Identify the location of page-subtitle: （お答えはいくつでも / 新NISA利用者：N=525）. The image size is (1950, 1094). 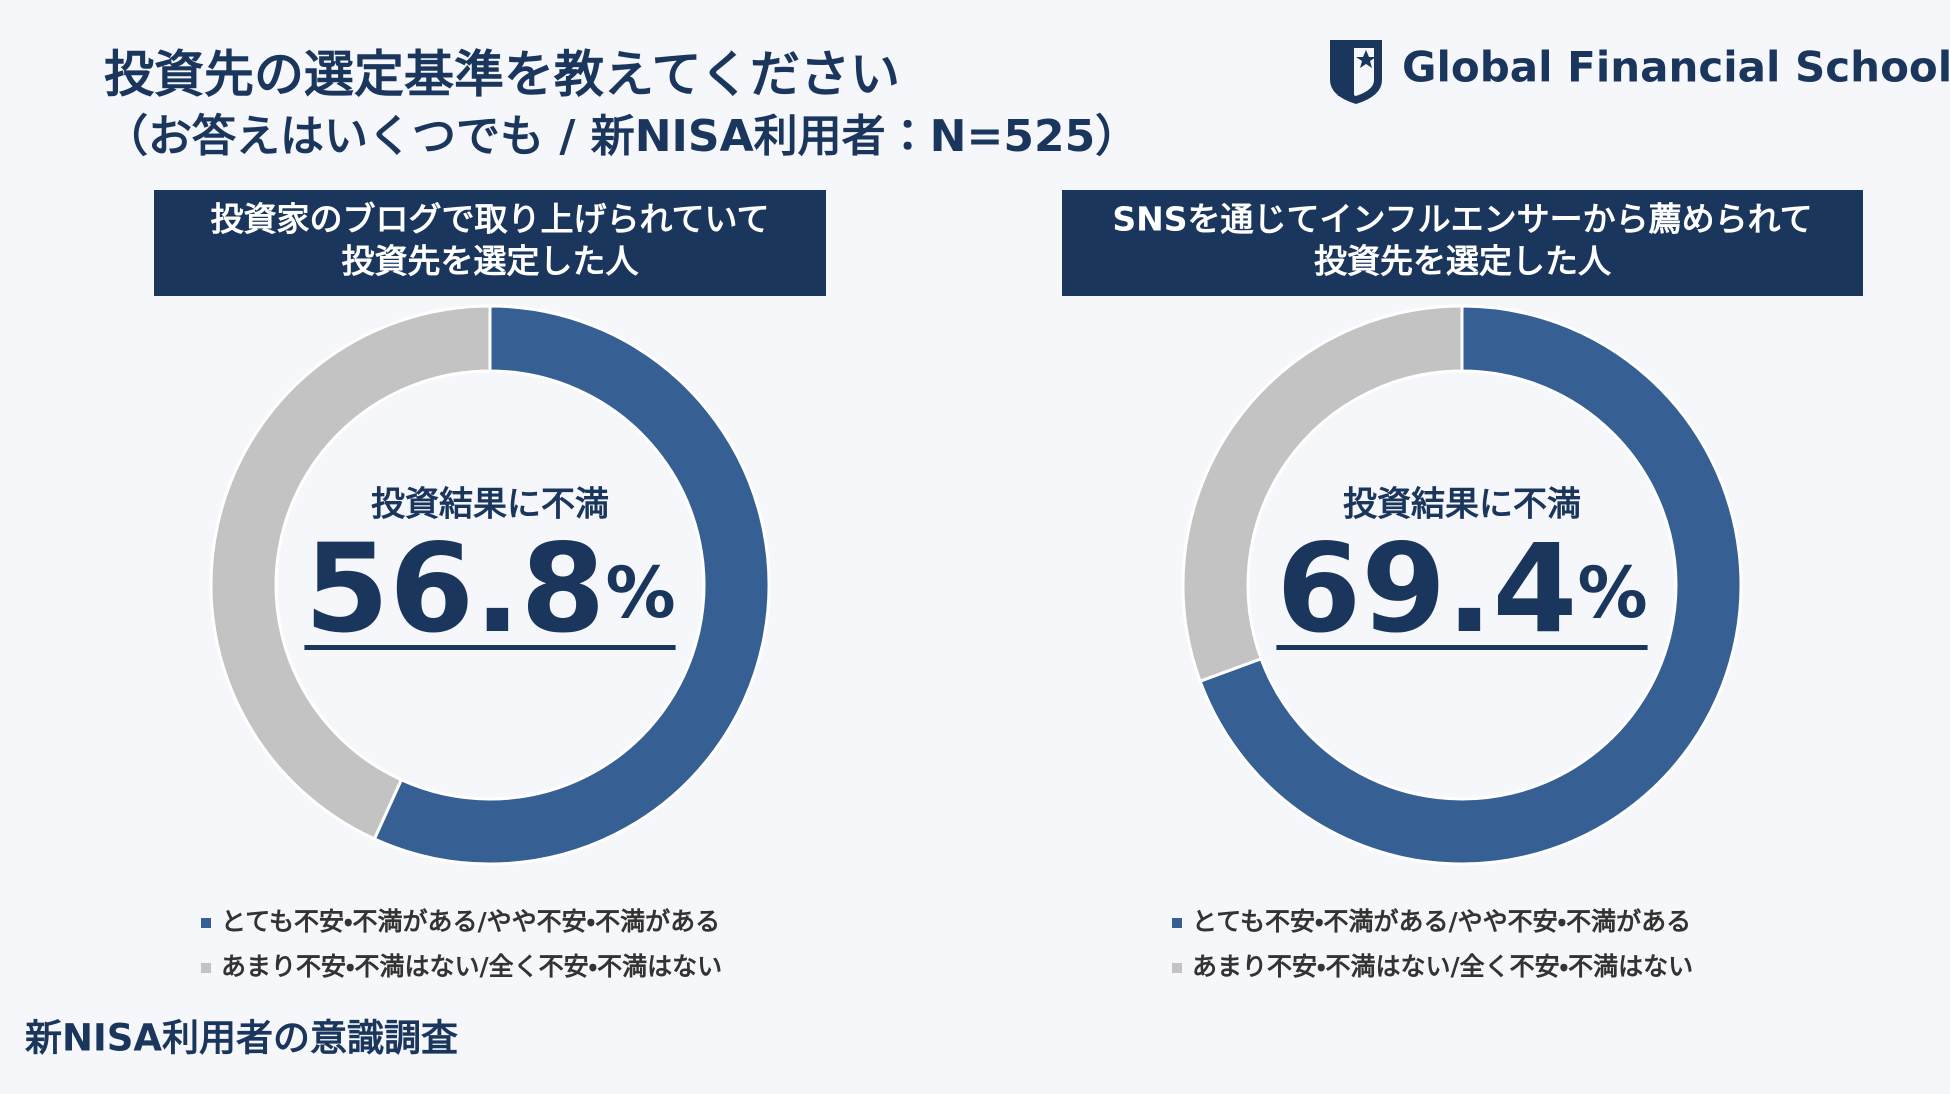
(621, 136).